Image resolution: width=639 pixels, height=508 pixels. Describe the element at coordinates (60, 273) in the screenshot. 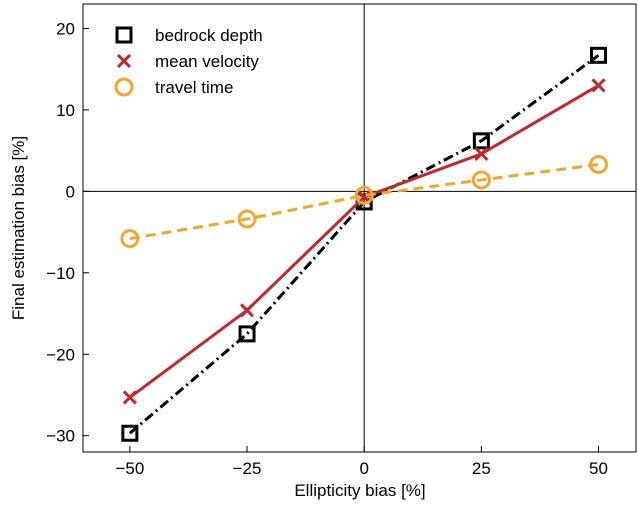

I see `y-tick-label: −10` at that location.